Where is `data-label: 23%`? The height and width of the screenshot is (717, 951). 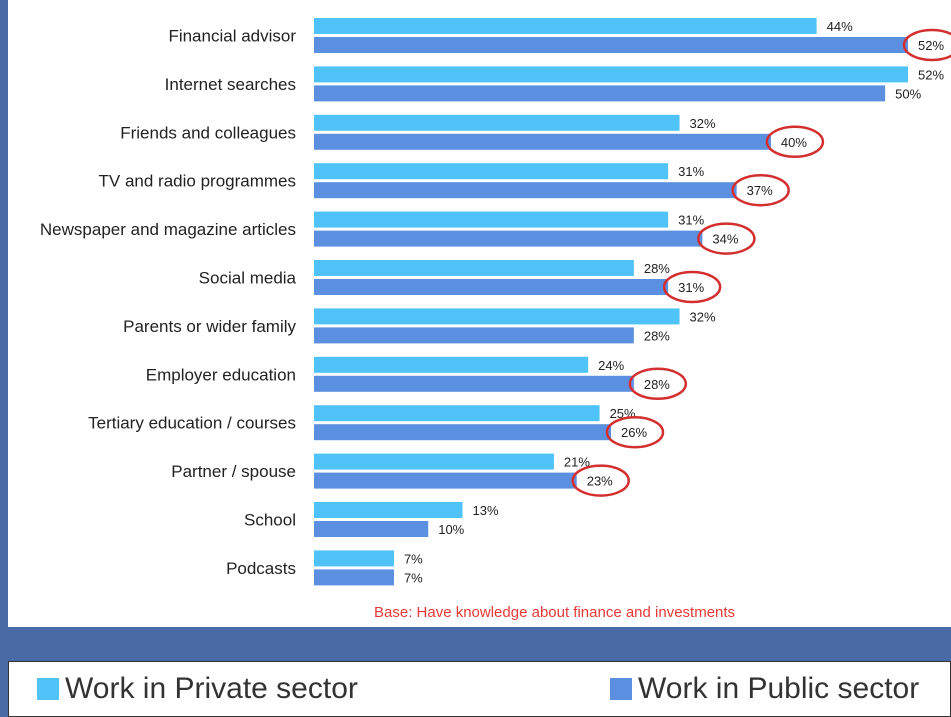
data-label: 23% is located at coordinates (600, 481).